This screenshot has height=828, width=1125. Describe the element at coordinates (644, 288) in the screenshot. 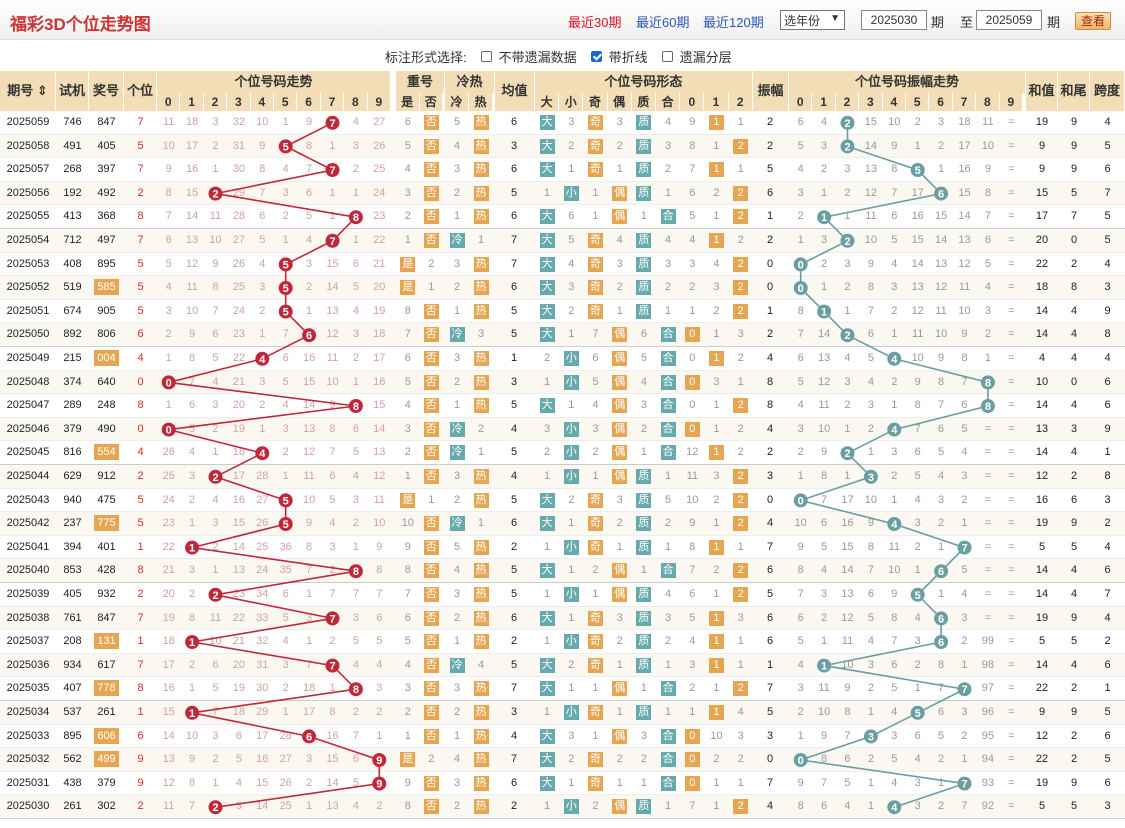

I see `form-cell-value: 质` at that location.